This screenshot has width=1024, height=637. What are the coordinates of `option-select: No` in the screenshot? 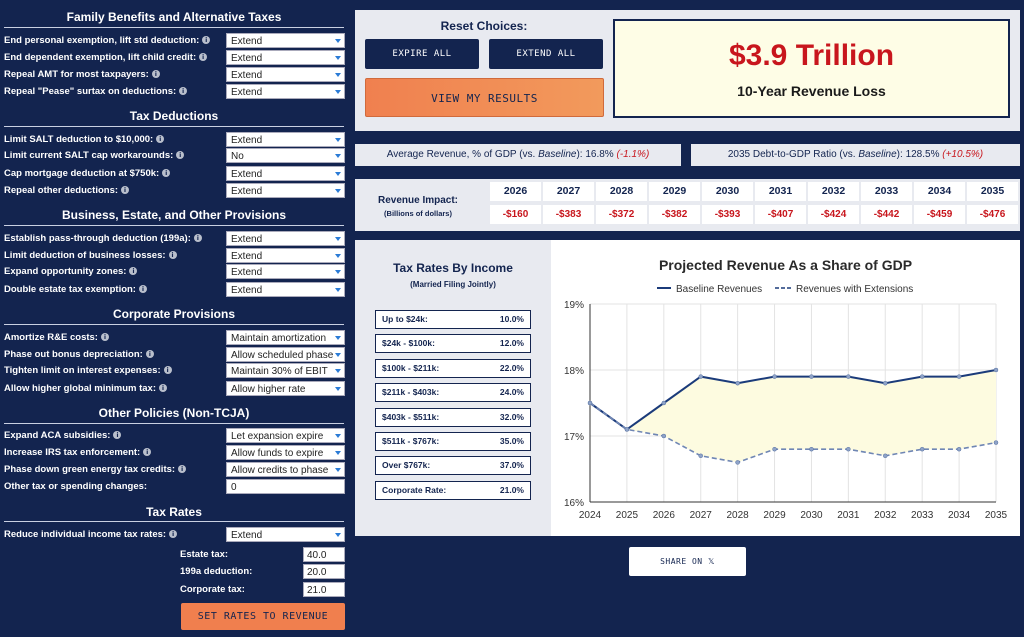 It's located at (285, 155).